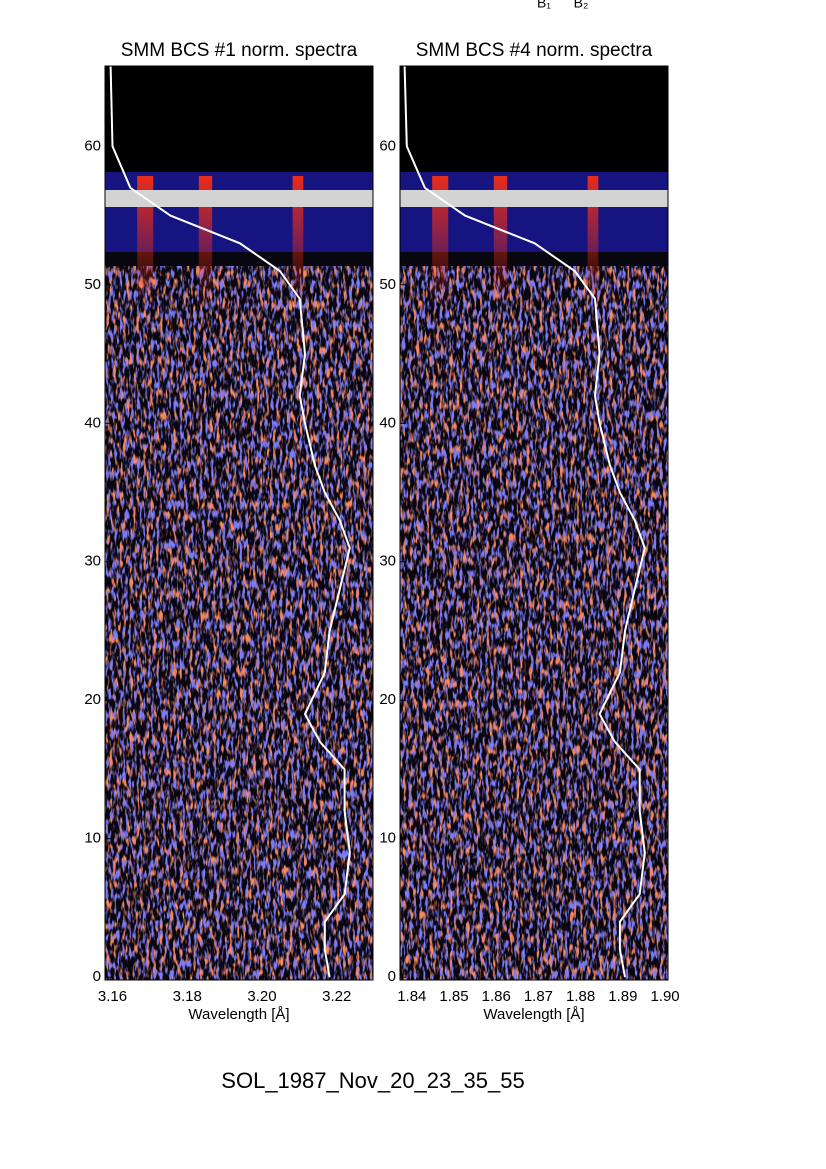 The height and width of the screenshot is (1169, 826). I want to click on footer: SOL_1987_Nov_20_23_35_55, so click(372, 1080).